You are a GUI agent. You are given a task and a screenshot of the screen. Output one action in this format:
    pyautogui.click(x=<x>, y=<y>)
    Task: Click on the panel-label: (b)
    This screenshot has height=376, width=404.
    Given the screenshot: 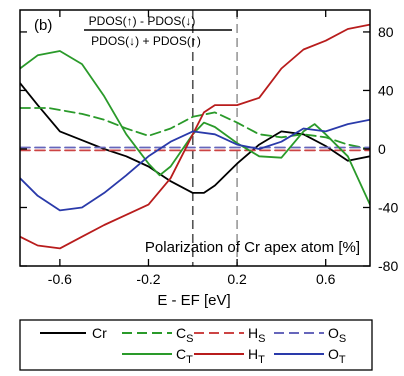 What is the action you would take?
    pyautogui.click(x=43, y=25)
    